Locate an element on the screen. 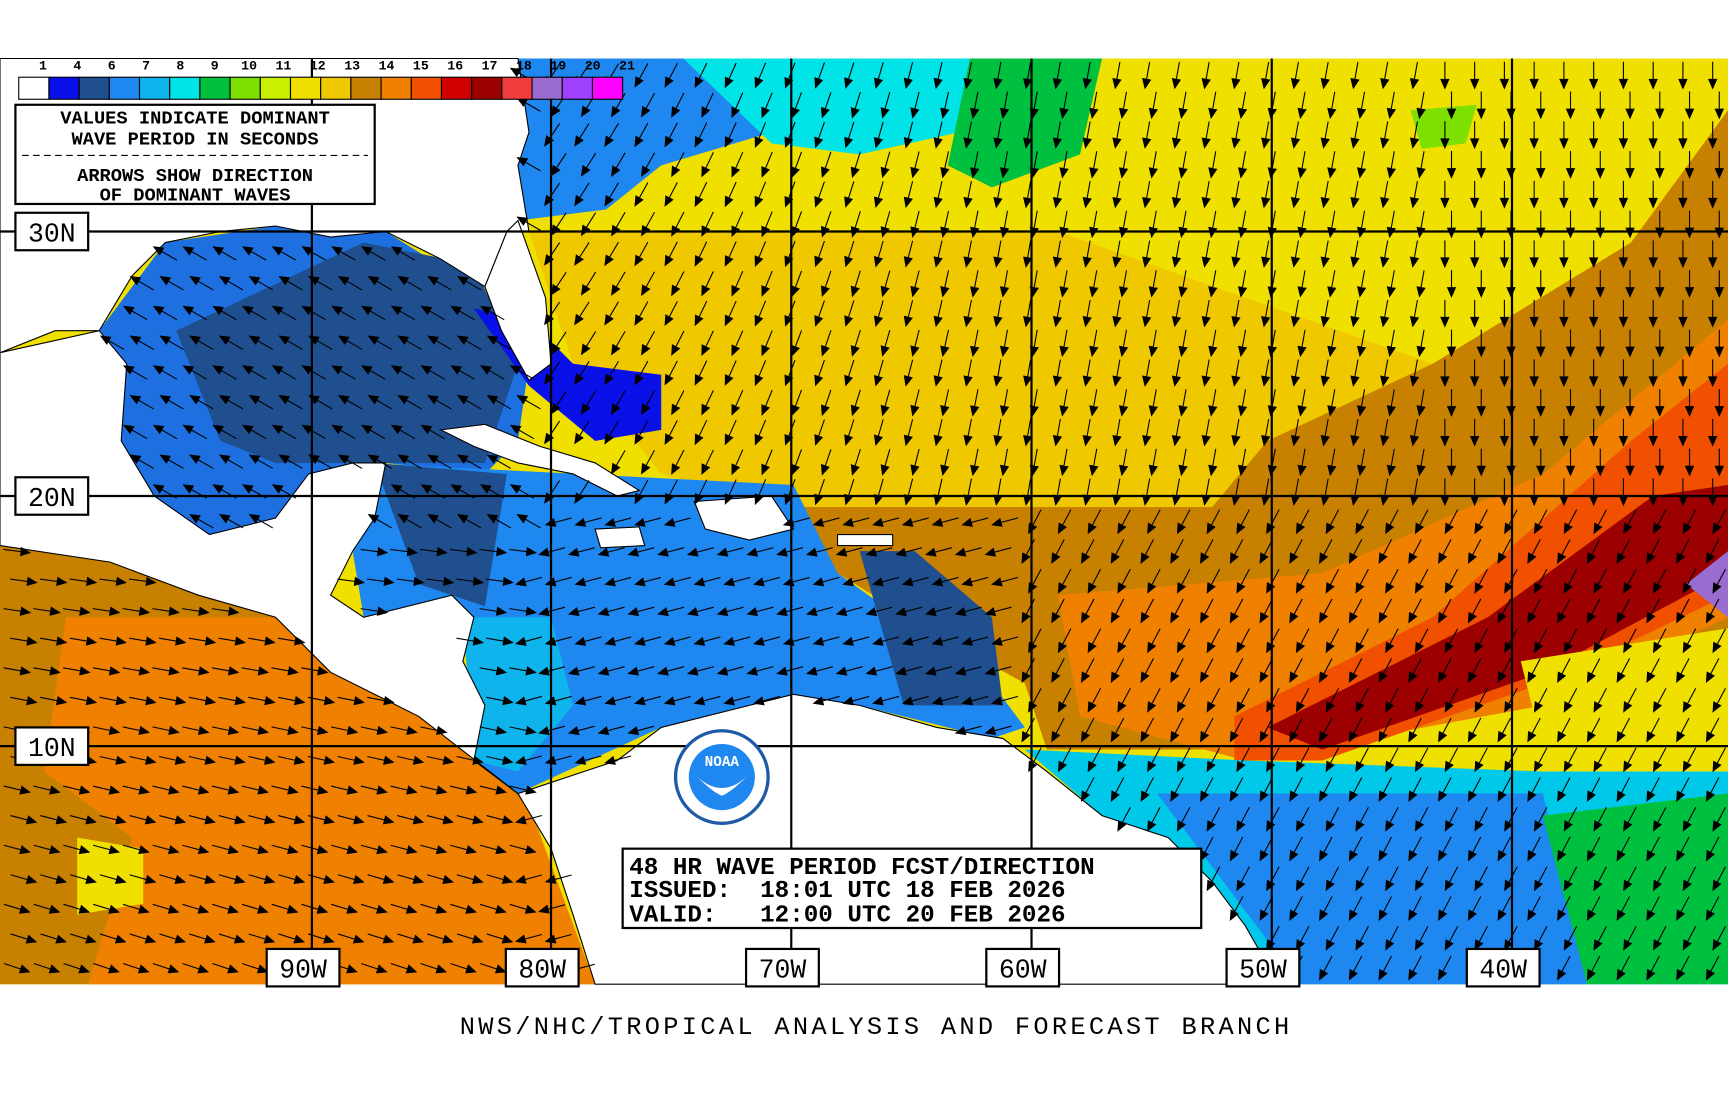 This screenshot has height=1100, width=1728. forecast-title: 48 HR WAVE PERIOD FCST/DIRECTION is located at coordinates (861, 868).